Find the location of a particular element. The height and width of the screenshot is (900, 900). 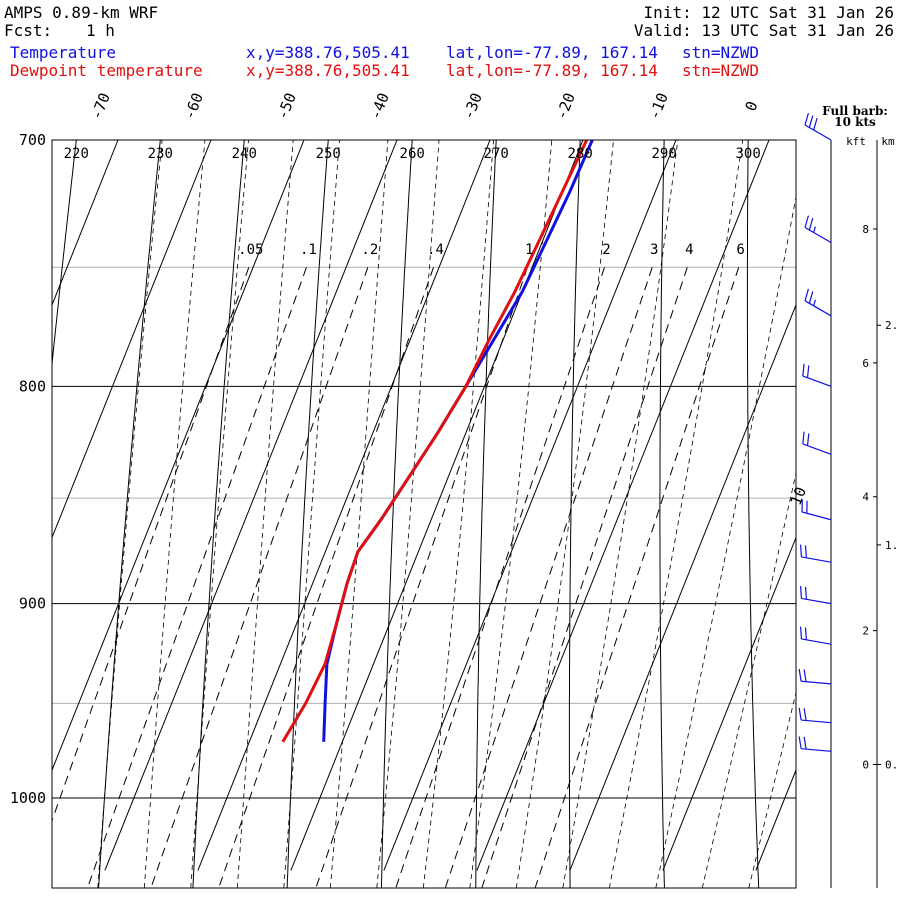

isotherm-label-0: 0 is located at coordinates (752, 106).